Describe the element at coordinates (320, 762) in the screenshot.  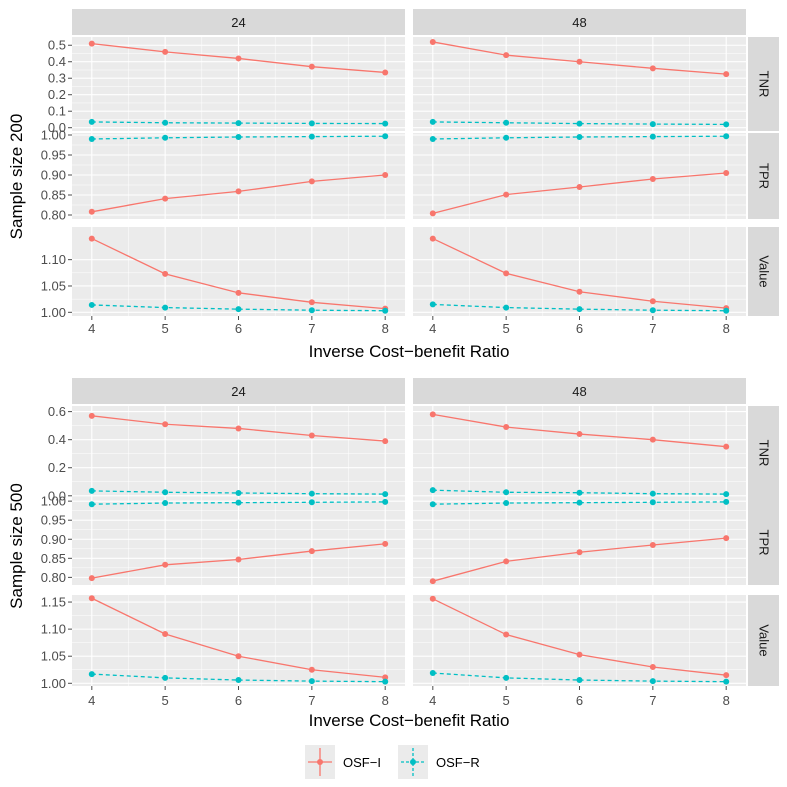
I see `legend-key-point` at that location.